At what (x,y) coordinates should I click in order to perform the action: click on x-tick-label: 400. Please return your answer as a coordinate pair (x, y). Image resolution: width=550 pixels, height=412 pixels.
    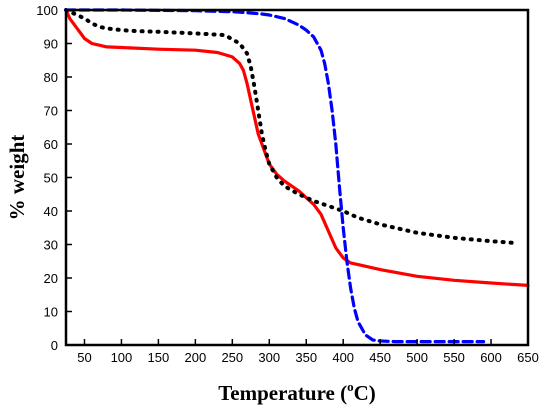
    Looking at the image, I should click on (343, 357).